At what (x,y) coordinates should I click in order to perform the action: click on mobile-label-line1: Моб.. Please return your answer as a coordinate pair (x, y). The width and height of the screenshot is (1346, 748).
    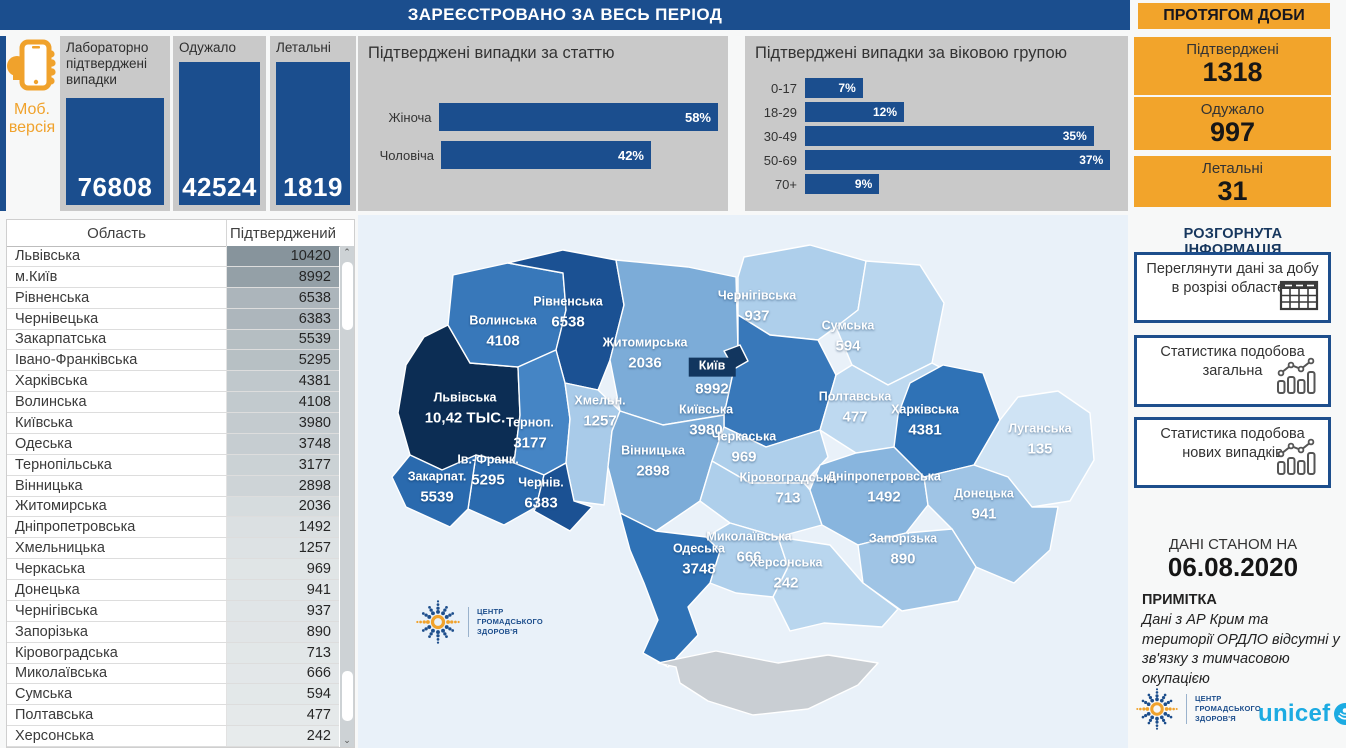
    Looking at the image, I should click on (31, 109).